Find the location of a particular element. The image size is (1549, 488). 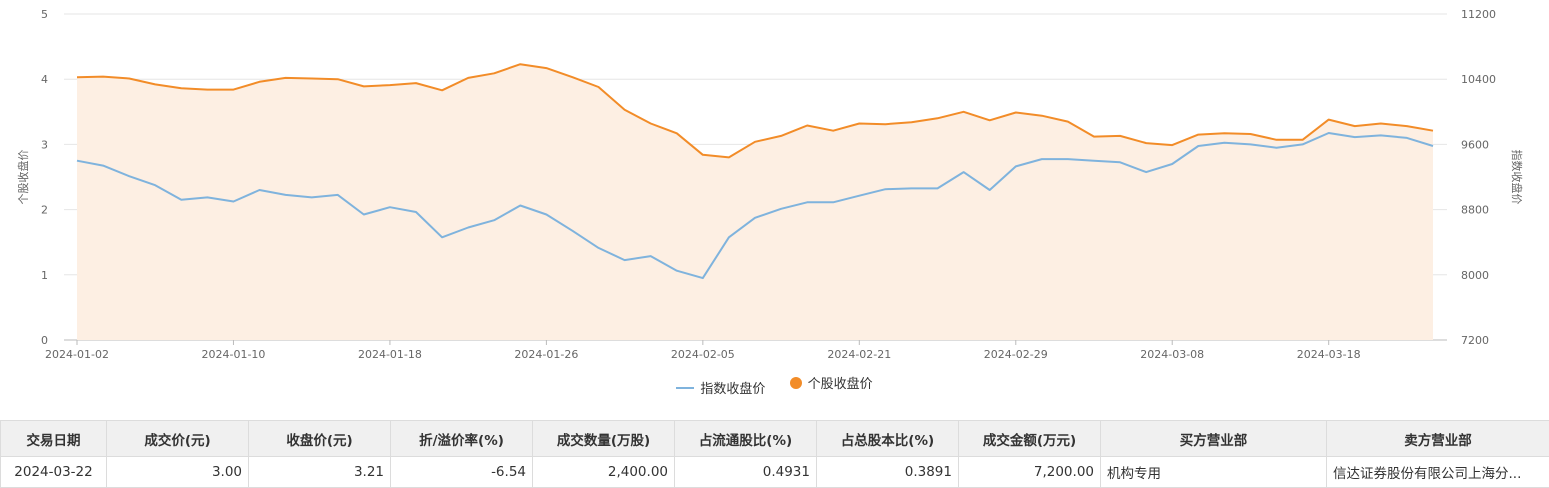

x-tick-label: 2024-02-29 is located at coordinates (1016, 354).